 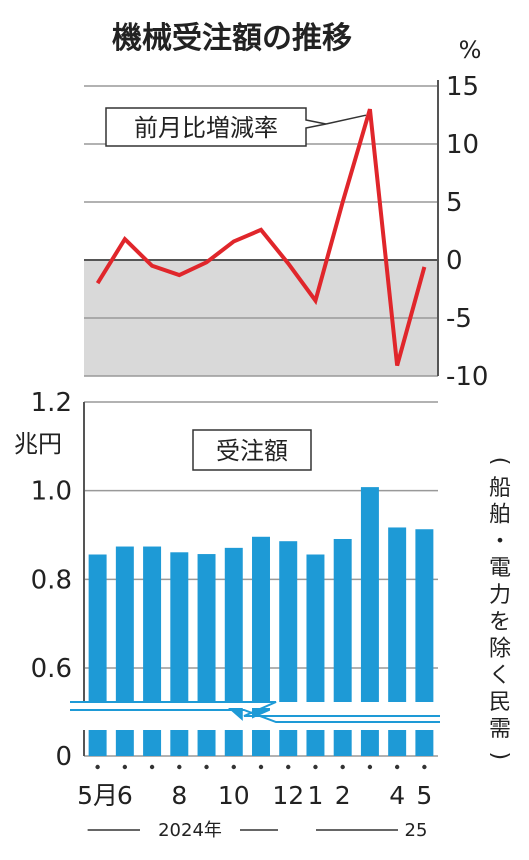 I want to click on bar-note-char: 船, so click(x=500, y=488).